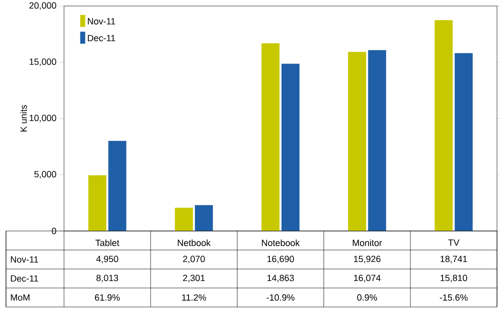 This screenshot has height=312, width=500. What do you see at coordinates (280, 260) in the screenshot?
I see `data-label: 16,690` at bounding box center [280, 260].